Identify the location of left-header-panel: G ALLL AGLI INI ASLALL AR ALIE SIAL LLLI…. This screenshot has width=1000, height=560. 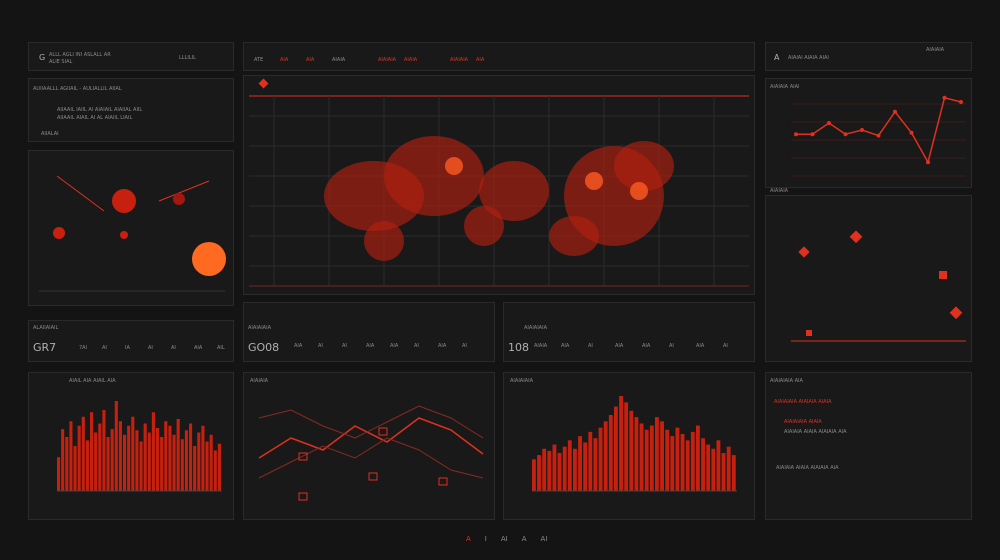
(131, 56).